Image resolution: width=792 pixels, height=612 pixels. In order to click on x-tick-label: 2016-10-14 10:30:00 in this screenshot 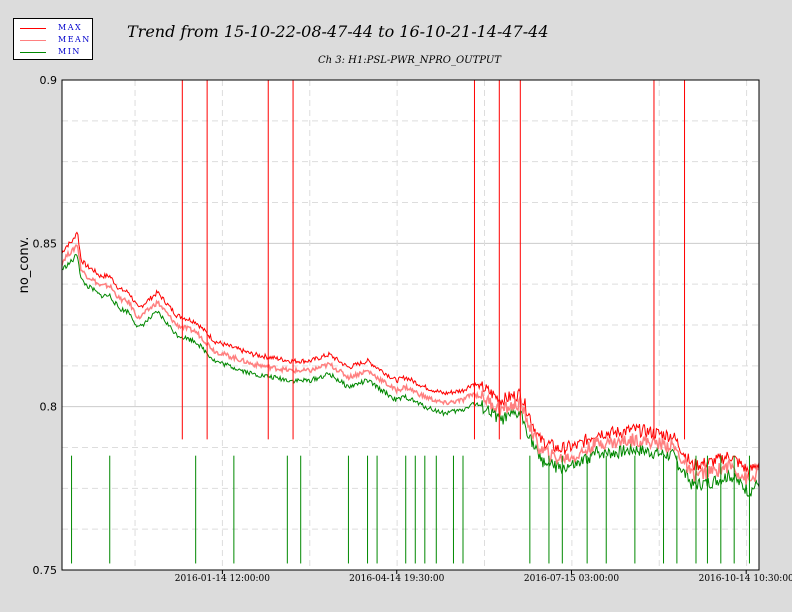, I will do `click(745, 579)`.